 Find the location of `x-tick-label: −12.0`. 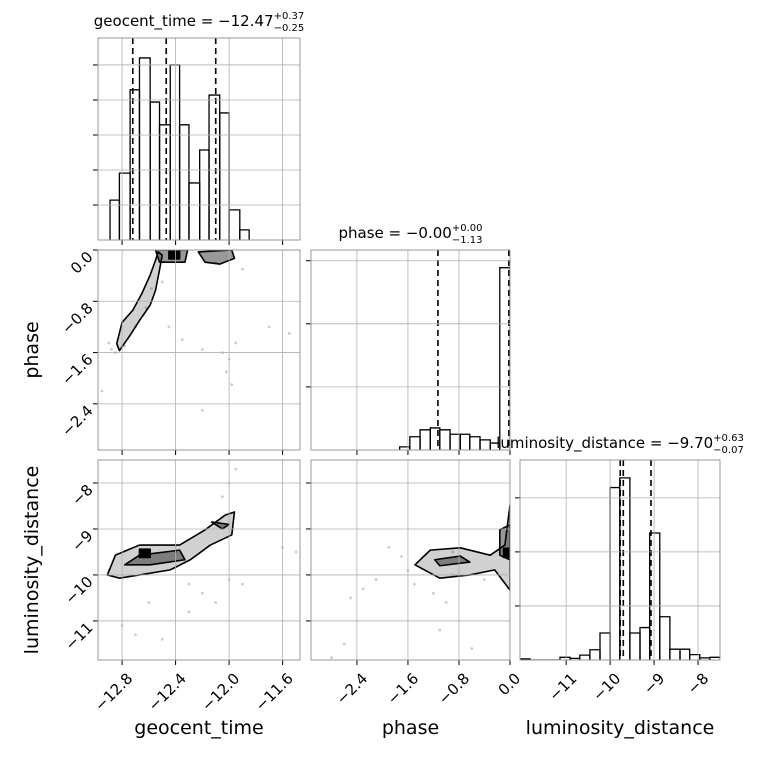

x-tick-label: −12.0 is located at coordinates (220, 692).